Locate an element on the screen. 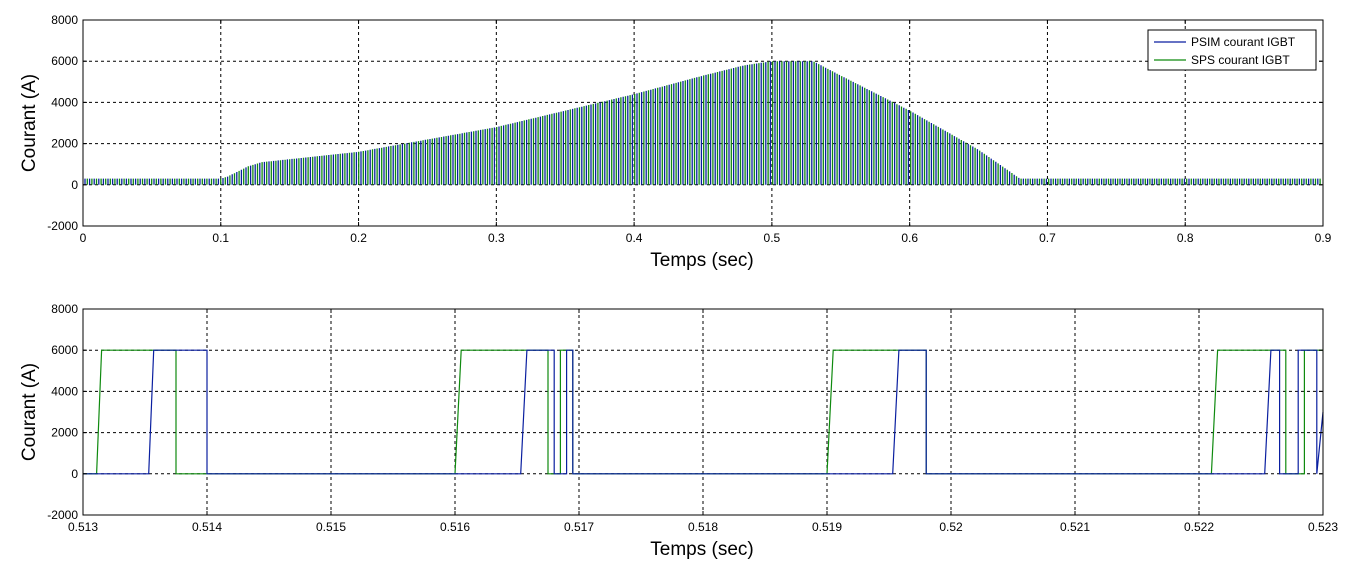 This screenshot has width=1353, height=564. legend: PSIM courant IGBT SPS courant IGBT is located at coordinates (1232, 50).